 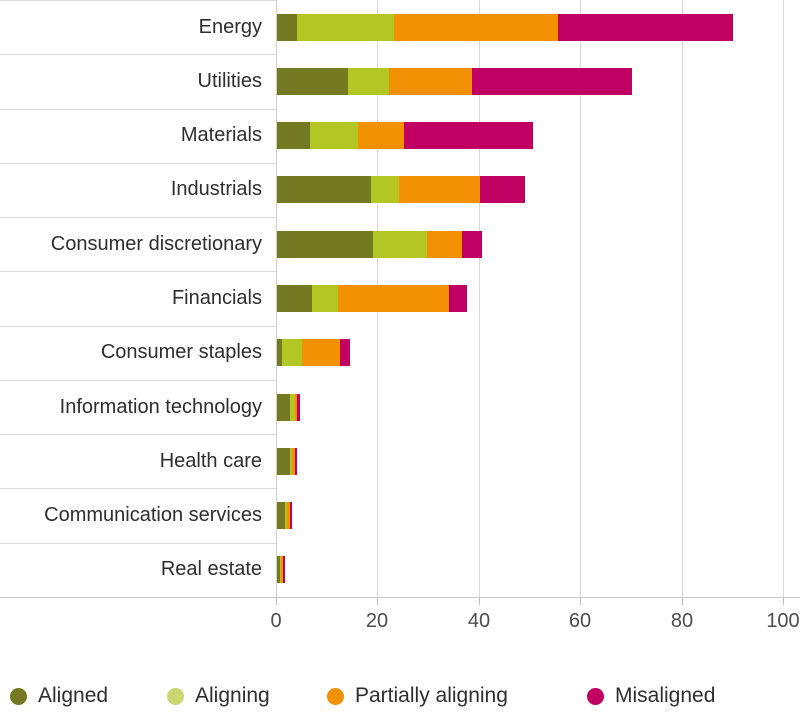 I want to click on legend-item-aligned: Aligned, so click(x=59, y=696).